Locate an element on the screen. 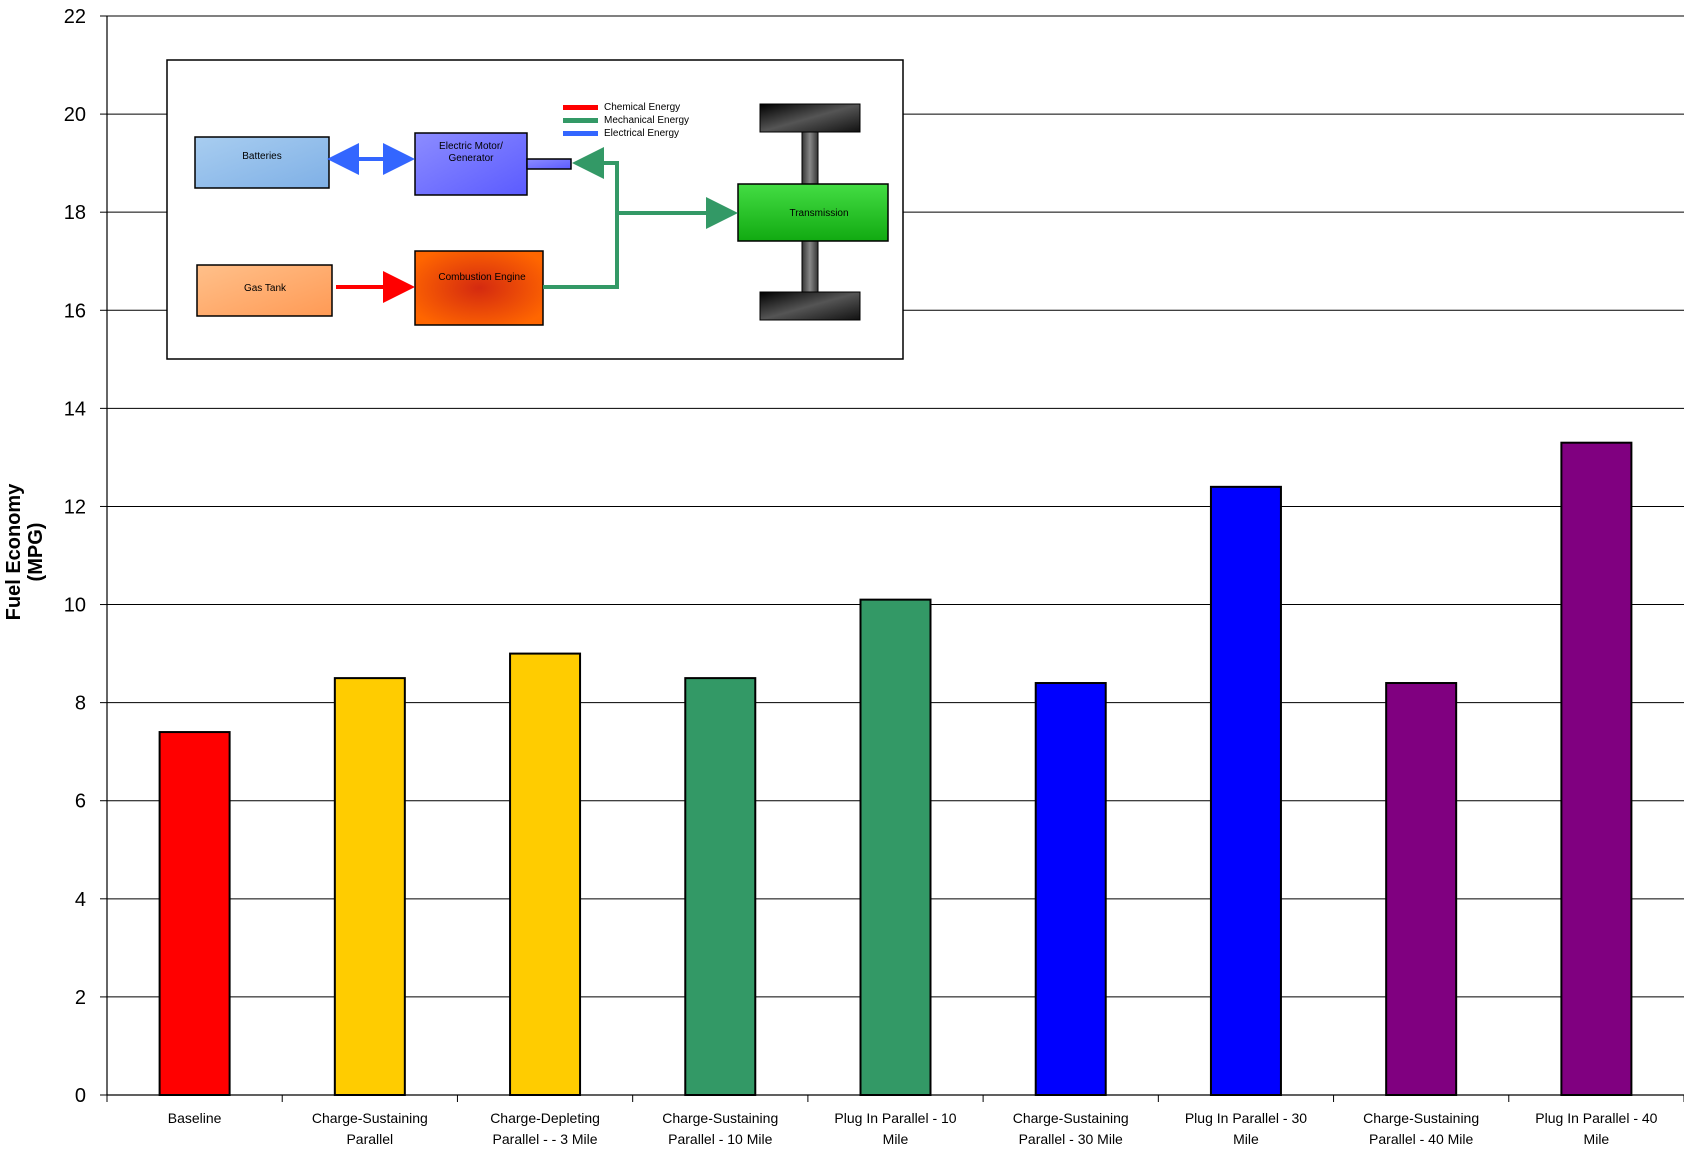 Image resolution: width=1684 pixels, height=1155 pixels. x-tick-label: Parallel is located at coordinates (369, 1139).